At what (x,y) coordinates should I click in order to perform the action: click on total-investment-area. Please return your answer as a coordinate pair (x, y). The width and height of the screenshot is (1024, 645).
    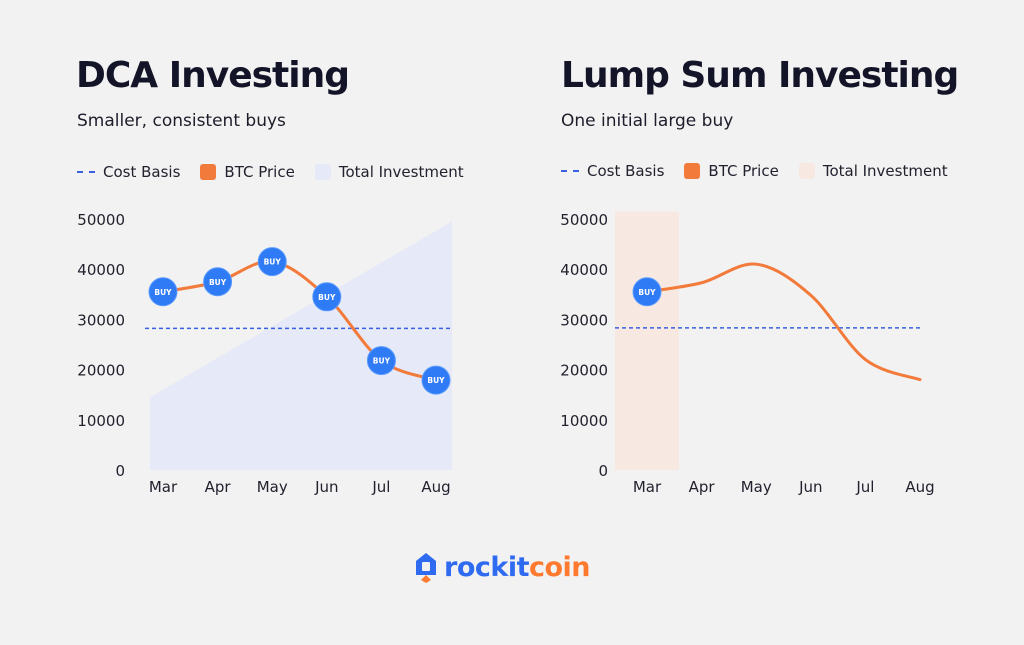
    Looking at the image, I should click on (301, 345).